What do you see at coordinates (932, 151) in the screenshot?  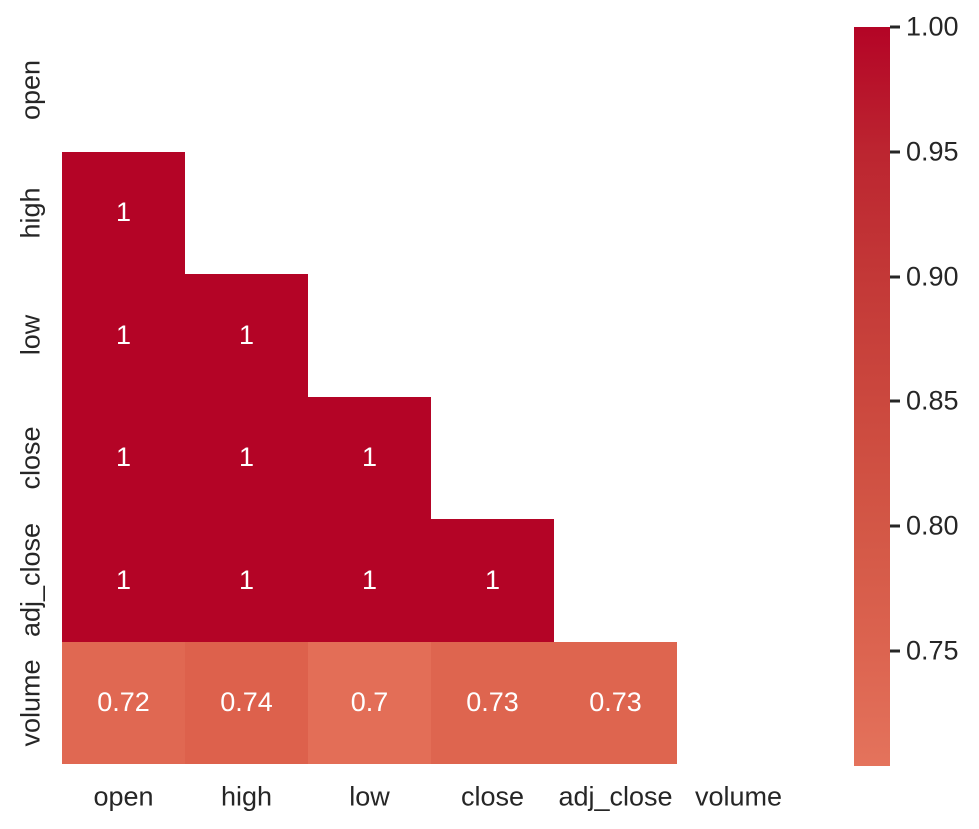 I see `colorbar-tick-label-0.95: 0.95` at bounding box center [932, 151].